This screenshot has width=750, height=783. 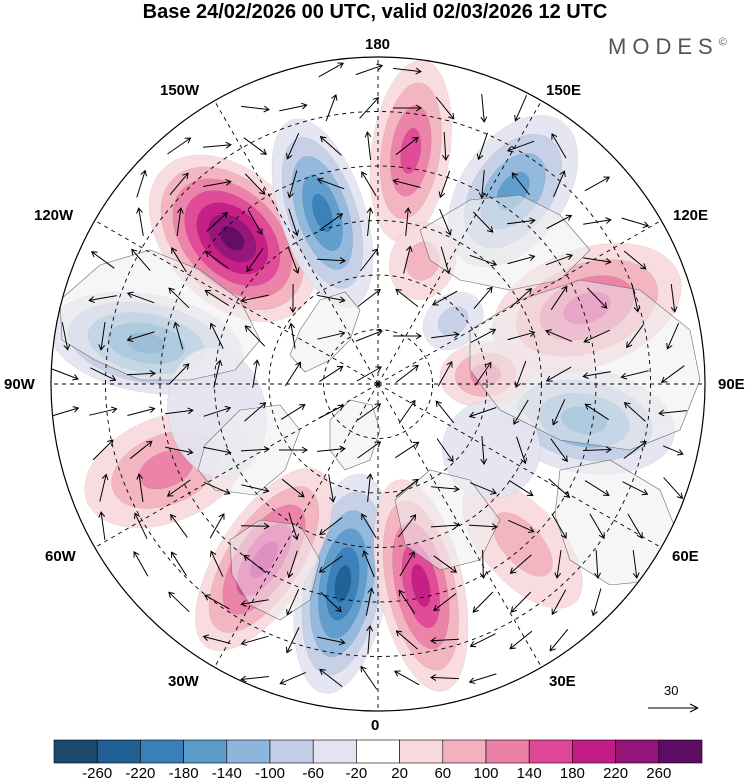 I want to click on colorbar-tick-4: -100, so click(x=270, y=773).